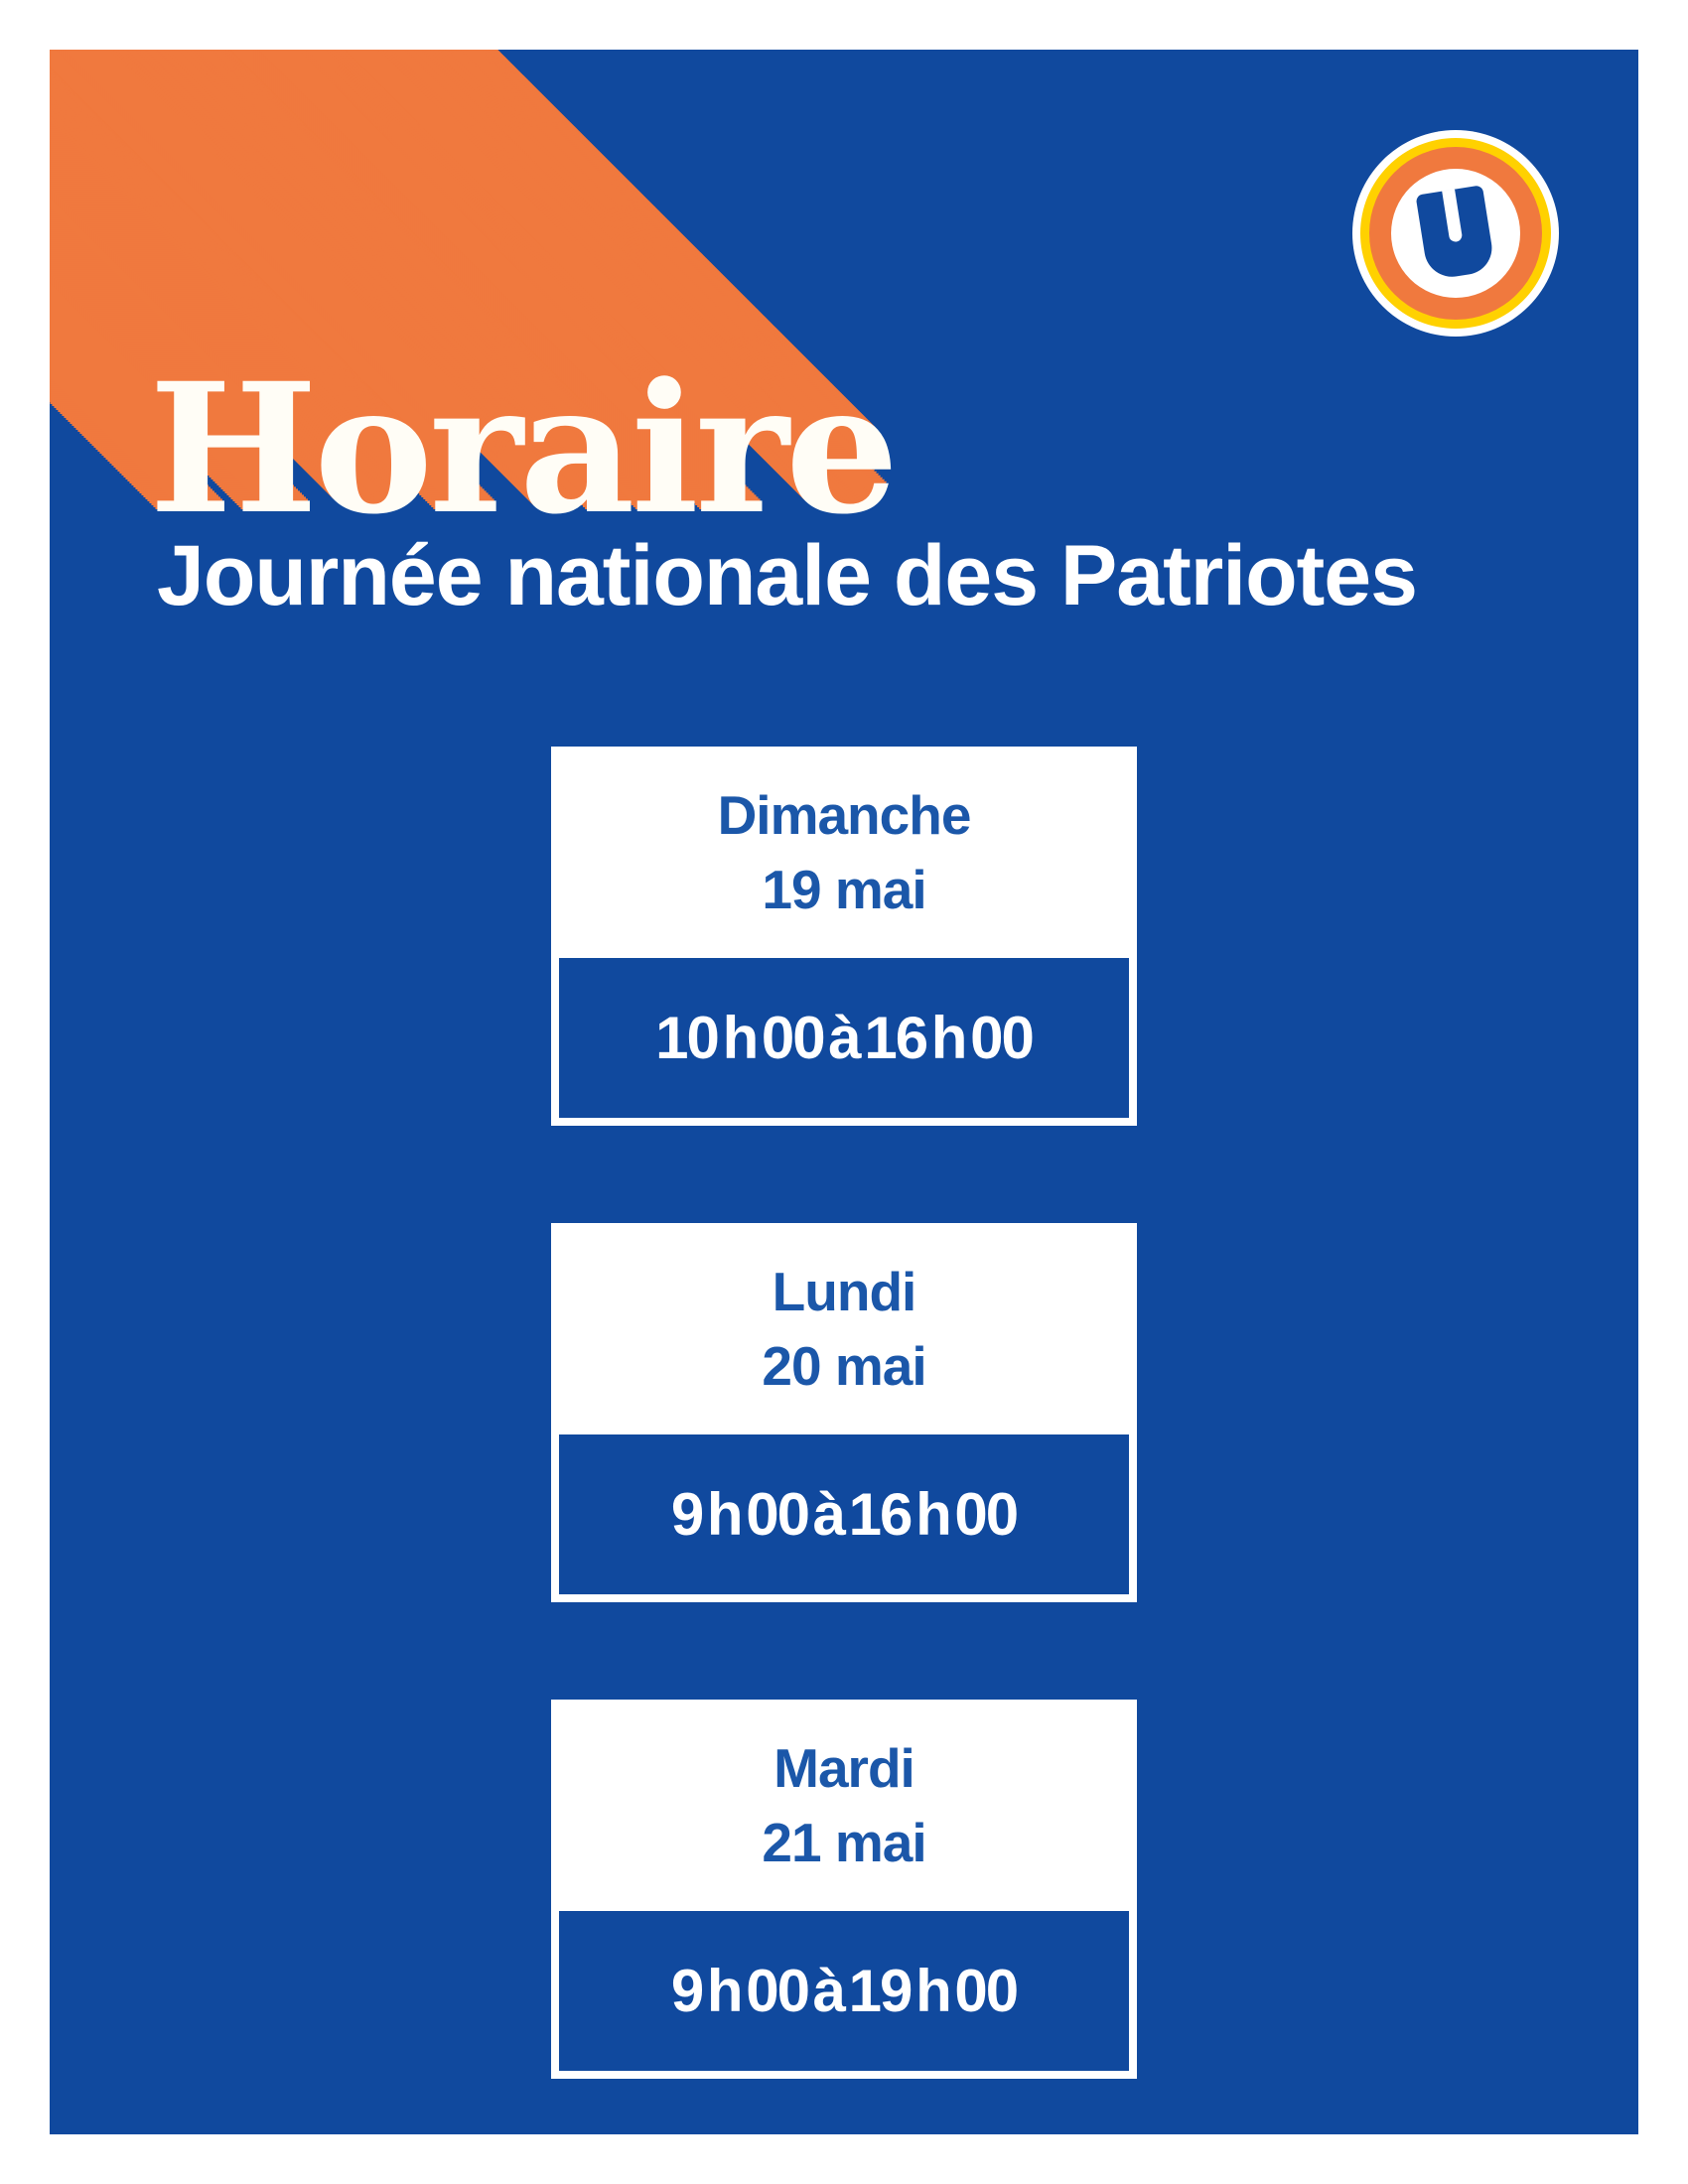  I want to click on date-label: 21 mai, so click(844, 1842).